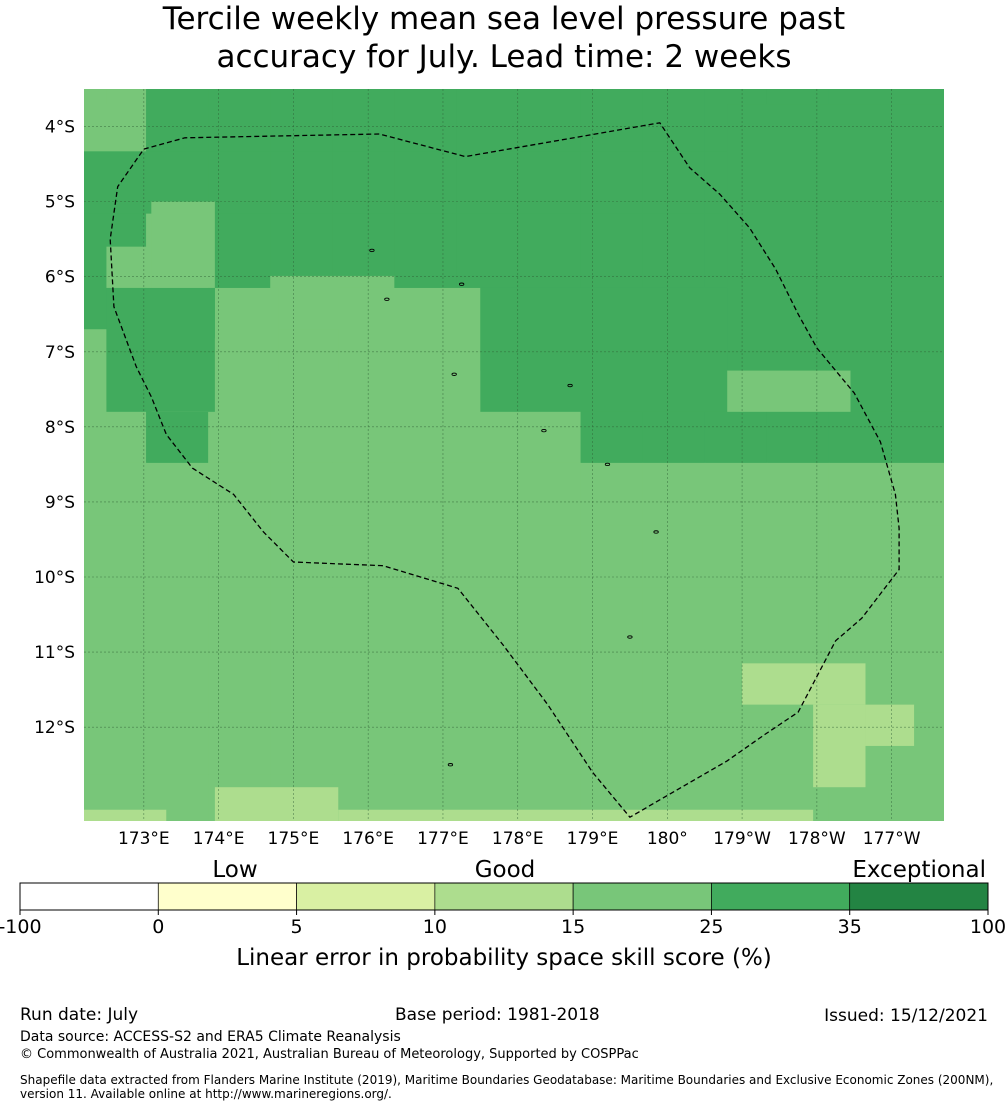 This screenshot has height=1110, width=1008. I want to click on y-tick-label: 10°S, so click(54, 578).